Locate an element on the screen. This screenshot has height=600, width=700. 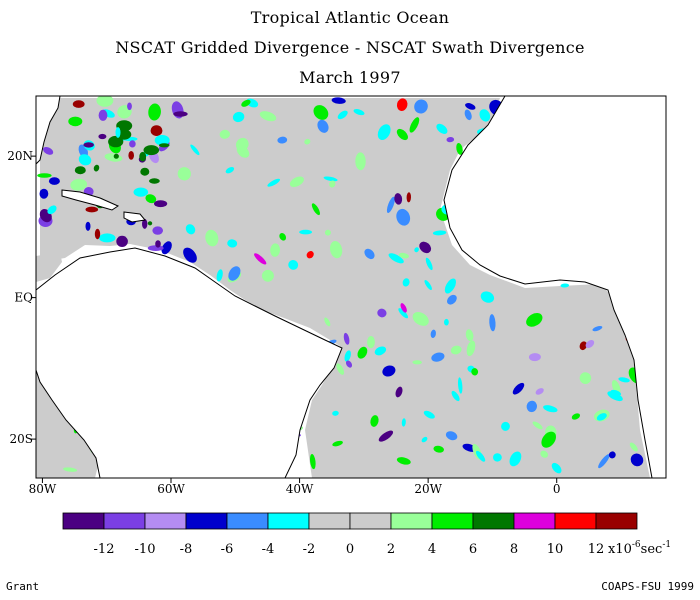
credit-author: Grant is located at coordinates (23, 586).